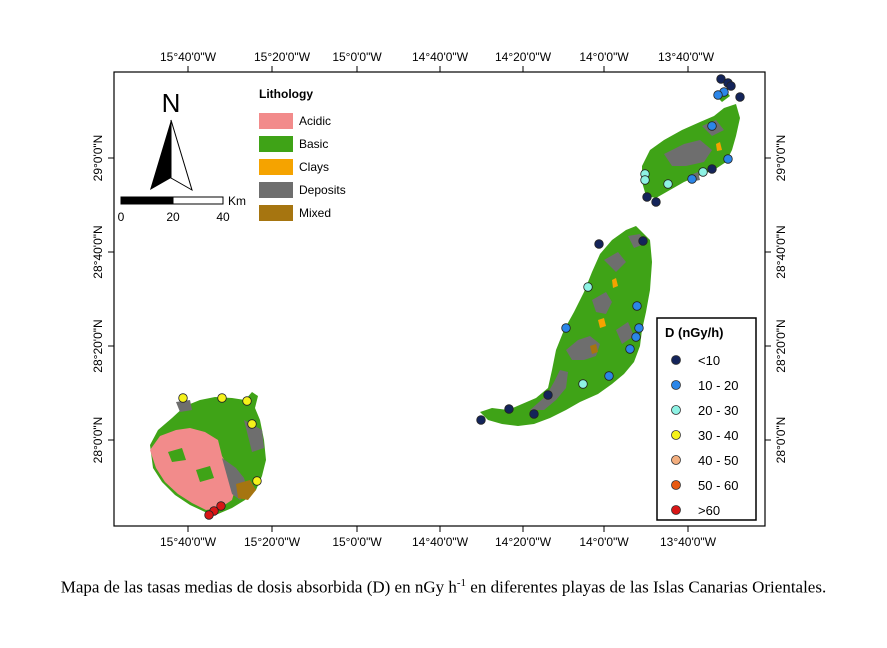 The height and width of the screenshot is (648, 887). What do you see at coordinates (276, 121) in the screenshot?
I see `lithology-swatch-acidic` at bounding box center [276, 121].